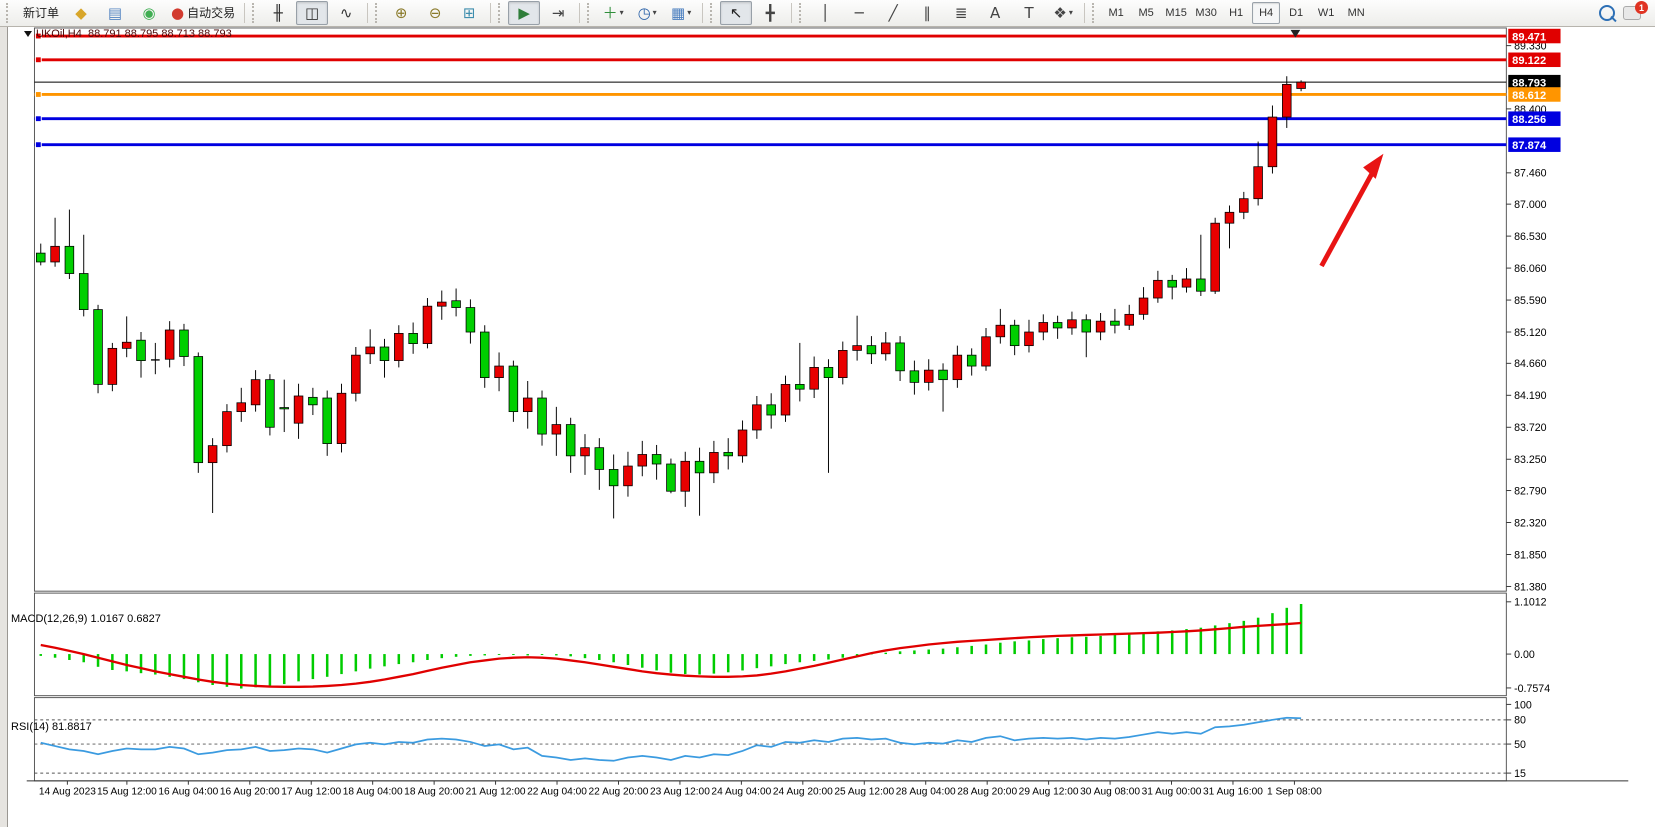 This screenshot has width=1655, height=836. Describe the element at coordinates (435, 13) in the screenshot. I see `zoom-out-icon: ⊖` at that location.